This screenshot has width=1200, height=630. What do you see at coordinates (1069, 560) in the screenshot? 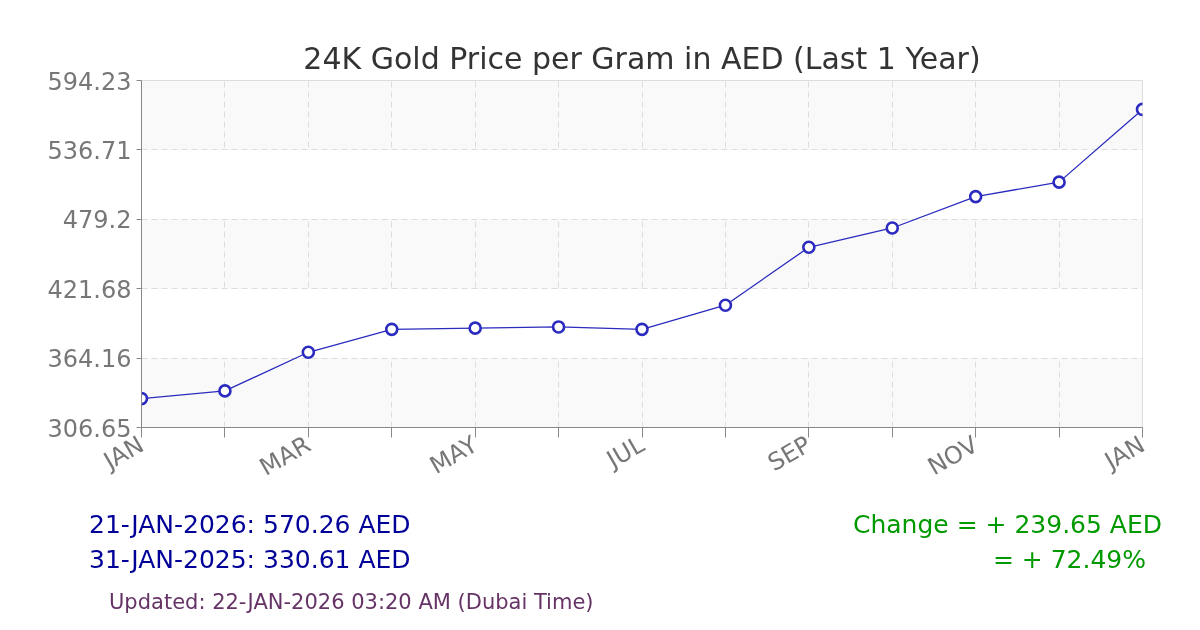
I see `text: = + 72.49%` at bounding box center [1069, 560].